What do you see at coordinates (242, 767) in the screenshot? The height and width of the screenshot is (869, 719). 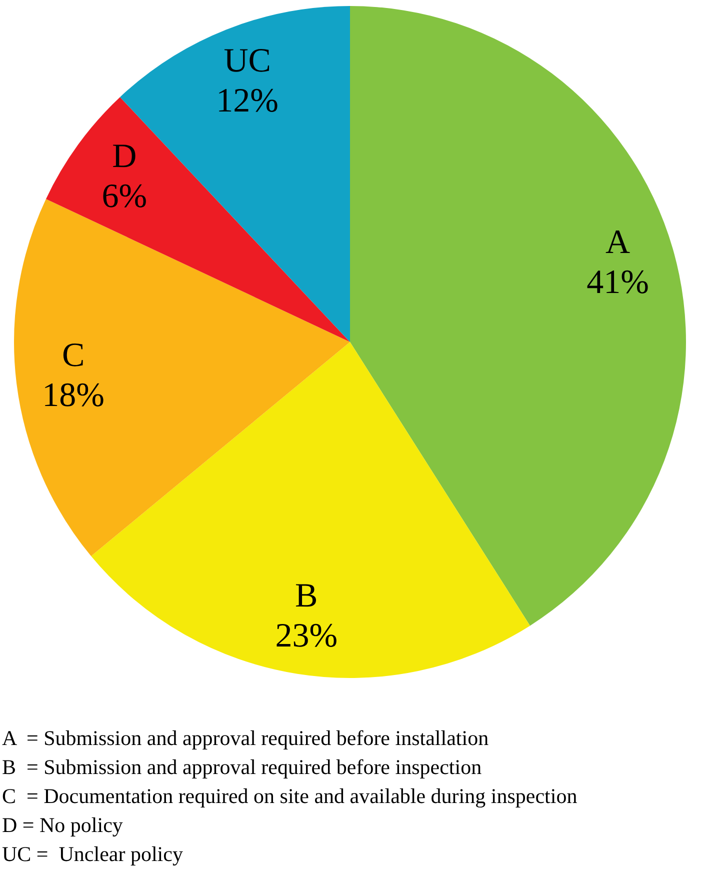 I see `text: B = Submission and approval required before inspection` at bounding box center [242, 767].